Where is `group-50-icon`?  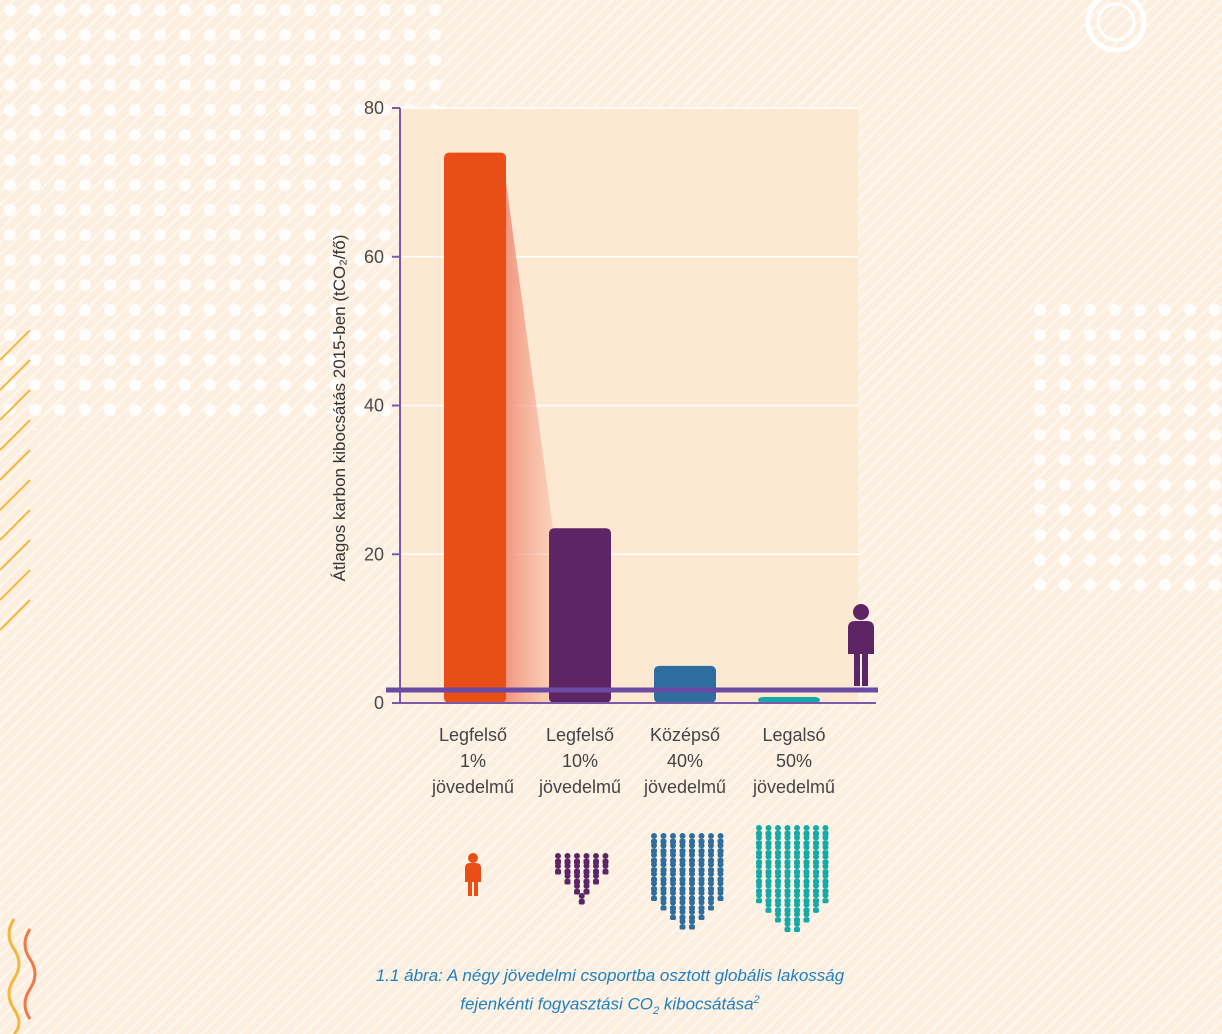 group-50-icon is located at coordinates (792, 879).